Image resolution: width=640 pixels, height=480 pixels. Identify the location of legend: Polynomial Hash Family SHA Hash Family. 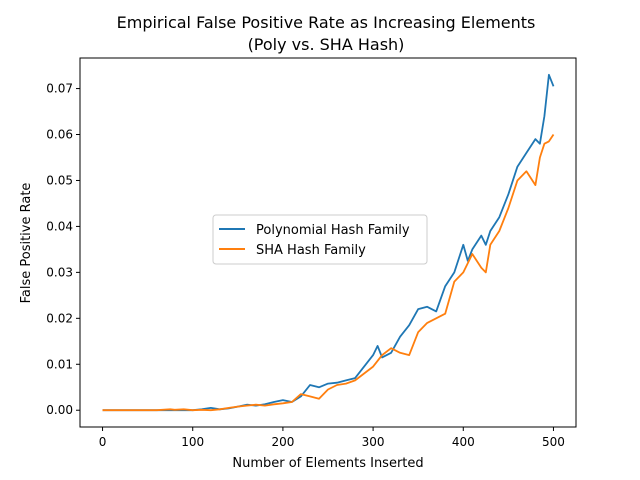
(320, 239).